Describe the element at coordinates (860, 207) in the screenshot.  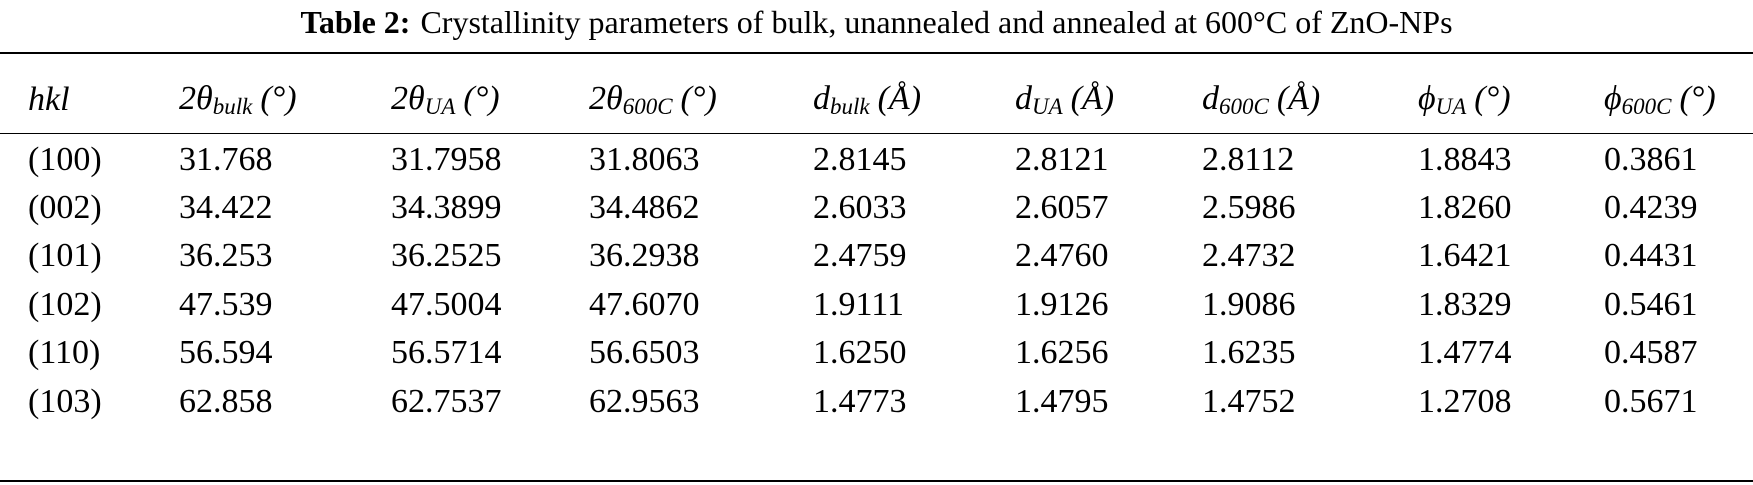
I see `table-cell: 2.6033` at that location.